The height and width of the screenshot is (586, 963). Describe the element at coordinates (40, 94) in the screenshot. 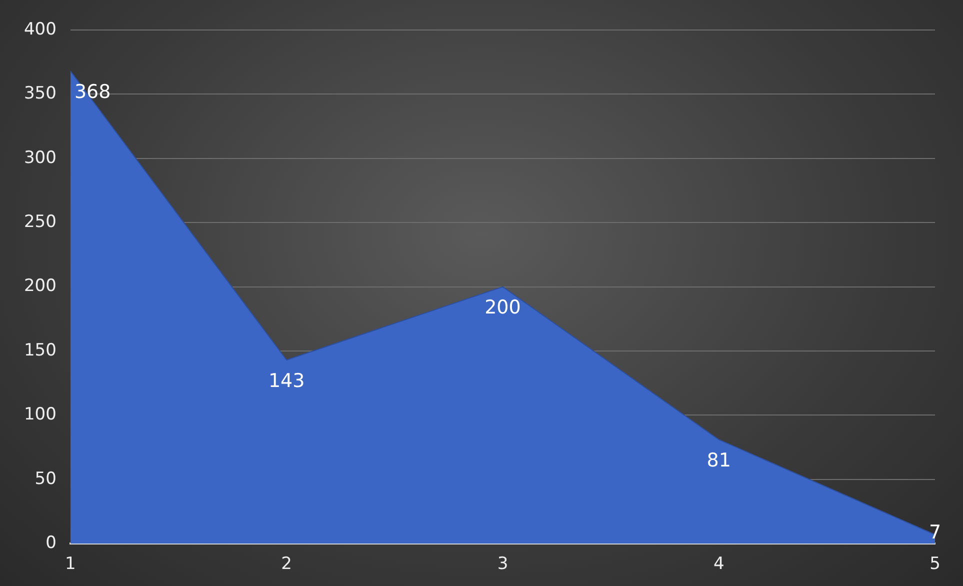

I see `y-tick-label: 350` at that location.